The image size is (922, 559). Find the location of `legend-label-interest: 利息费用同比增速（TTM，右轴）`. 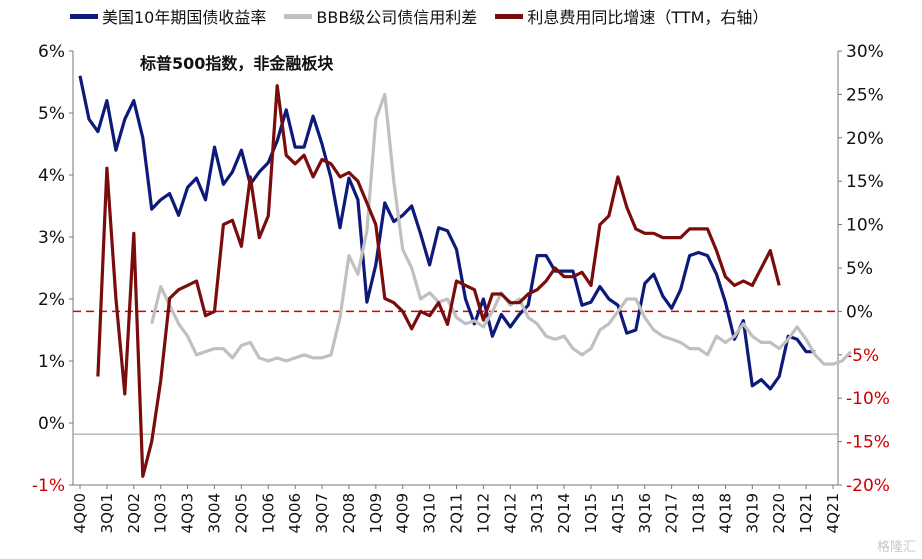

legend-label-interest: 利息费用同比增速（TTM，右轴） is located at coordinates (648, 17).